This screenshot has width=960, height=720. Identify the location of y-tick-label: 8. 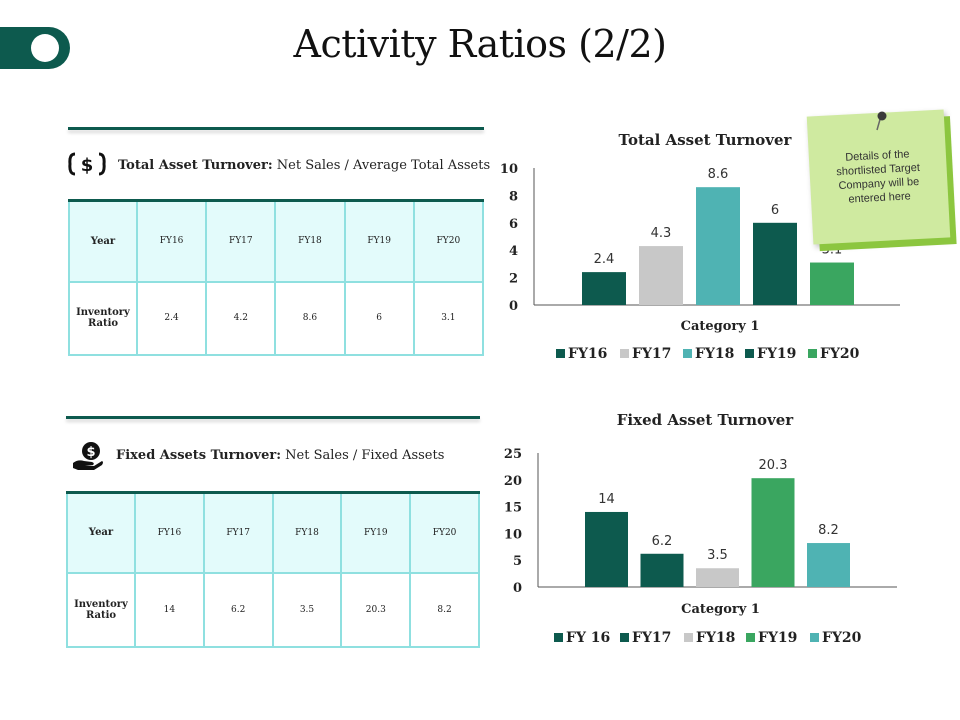
(513, 196).